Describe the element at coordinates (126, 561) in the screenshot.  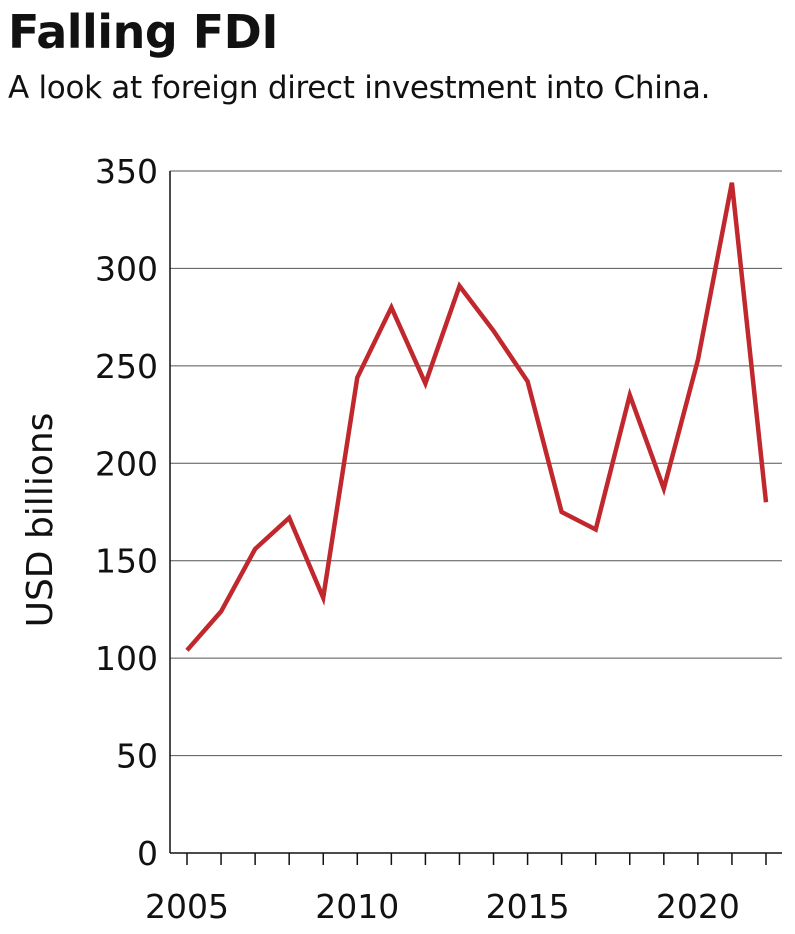
I see `y-tick-label-150: 150` at that location.